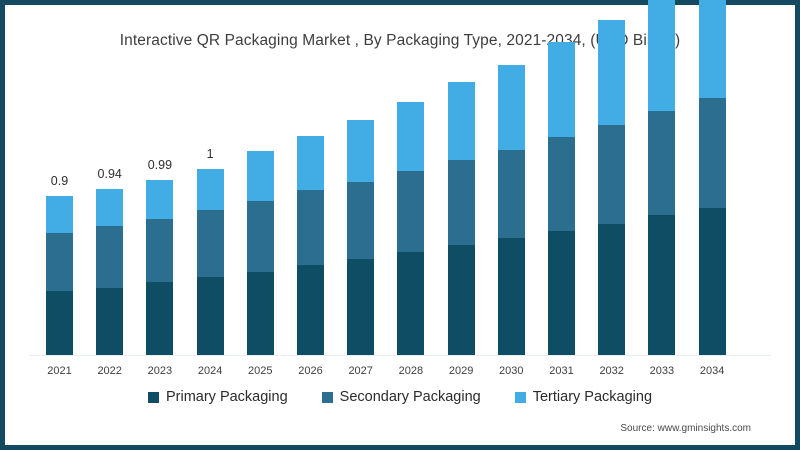  Describe the element at coordinates (461, 371) in the screenshot. I see `x-axis-tick-label: 2029` at that location.